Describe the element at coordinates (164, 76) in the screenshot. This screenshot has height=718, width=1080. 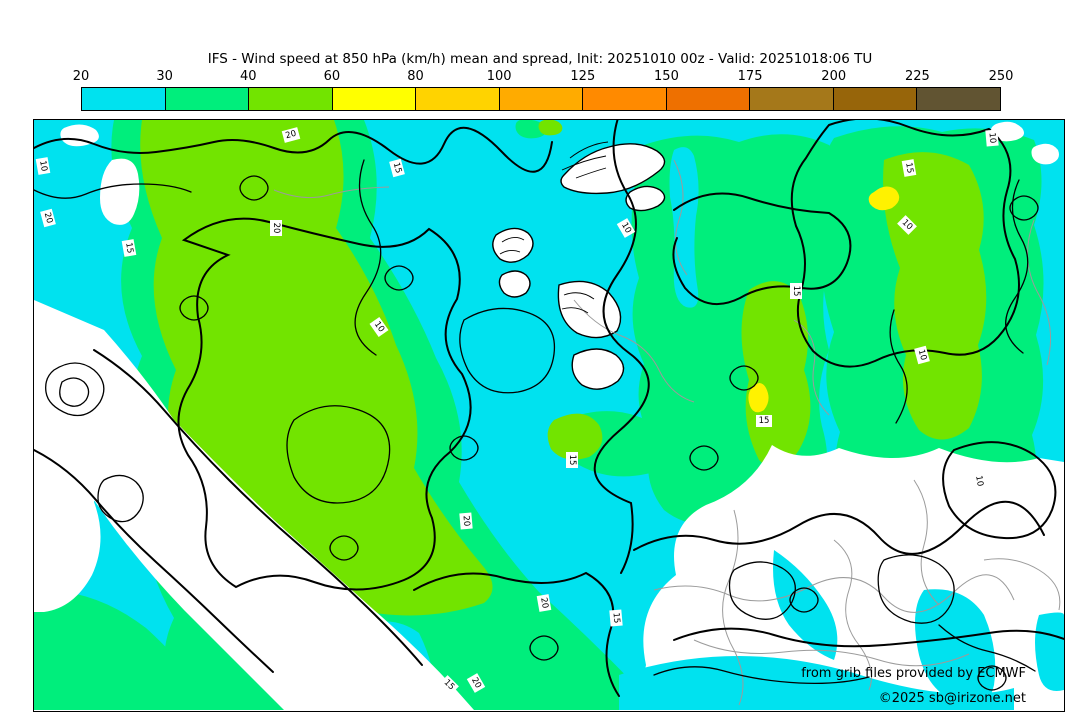
I see `colorbar-tick: 30` at that location.